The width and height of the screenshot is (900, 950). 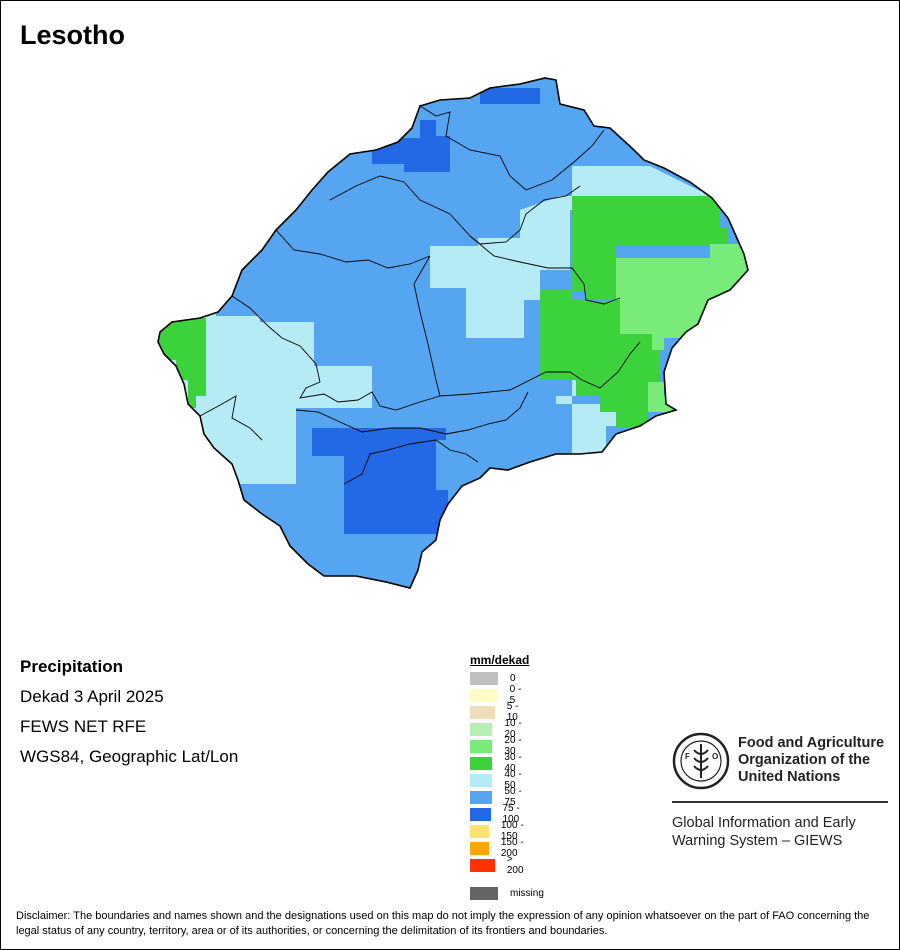 I want to click on legend-item: 100 - 150, so click(x=499, y=831).